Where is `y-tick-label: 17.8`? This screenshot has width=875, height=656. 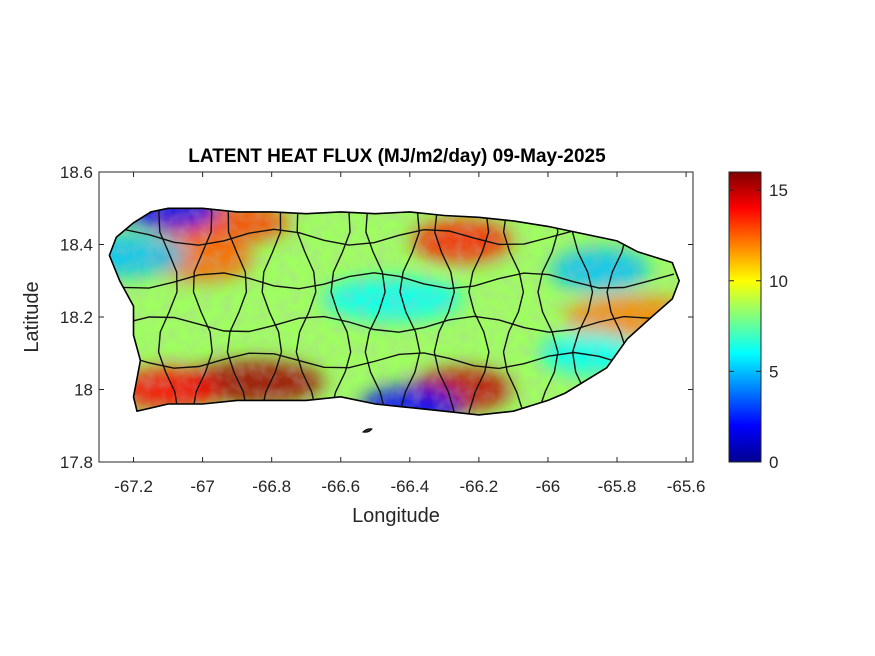
y-tick-label: 17.8 is located at coordinates (76, 462).